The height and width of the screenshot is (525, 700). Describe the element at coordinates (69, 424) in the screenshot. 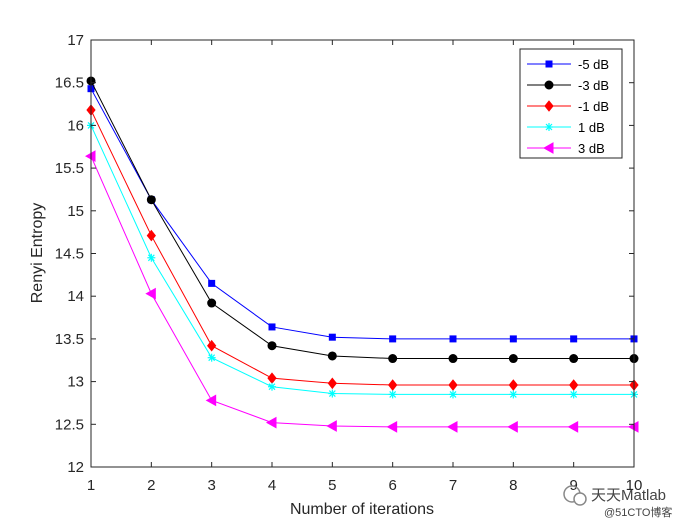

I see `y-tick-label: 12.5` at that location.